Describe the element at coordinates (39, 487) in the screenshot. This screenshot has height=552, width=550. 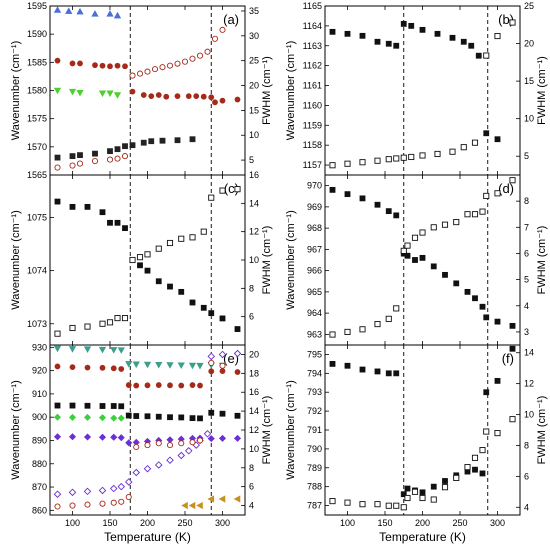
I see `y-tick-label: 870` at that location.